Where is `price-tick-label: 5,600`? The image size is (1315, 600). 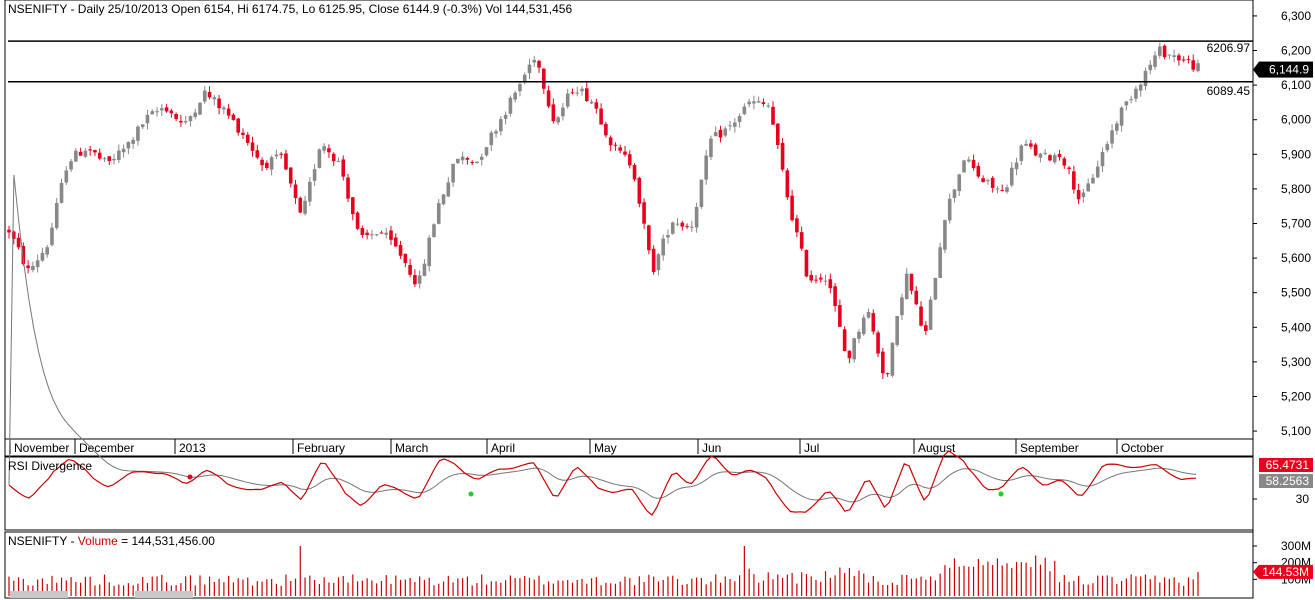
price-tick-label: 5,600 is located at coordinates (1296, 258).